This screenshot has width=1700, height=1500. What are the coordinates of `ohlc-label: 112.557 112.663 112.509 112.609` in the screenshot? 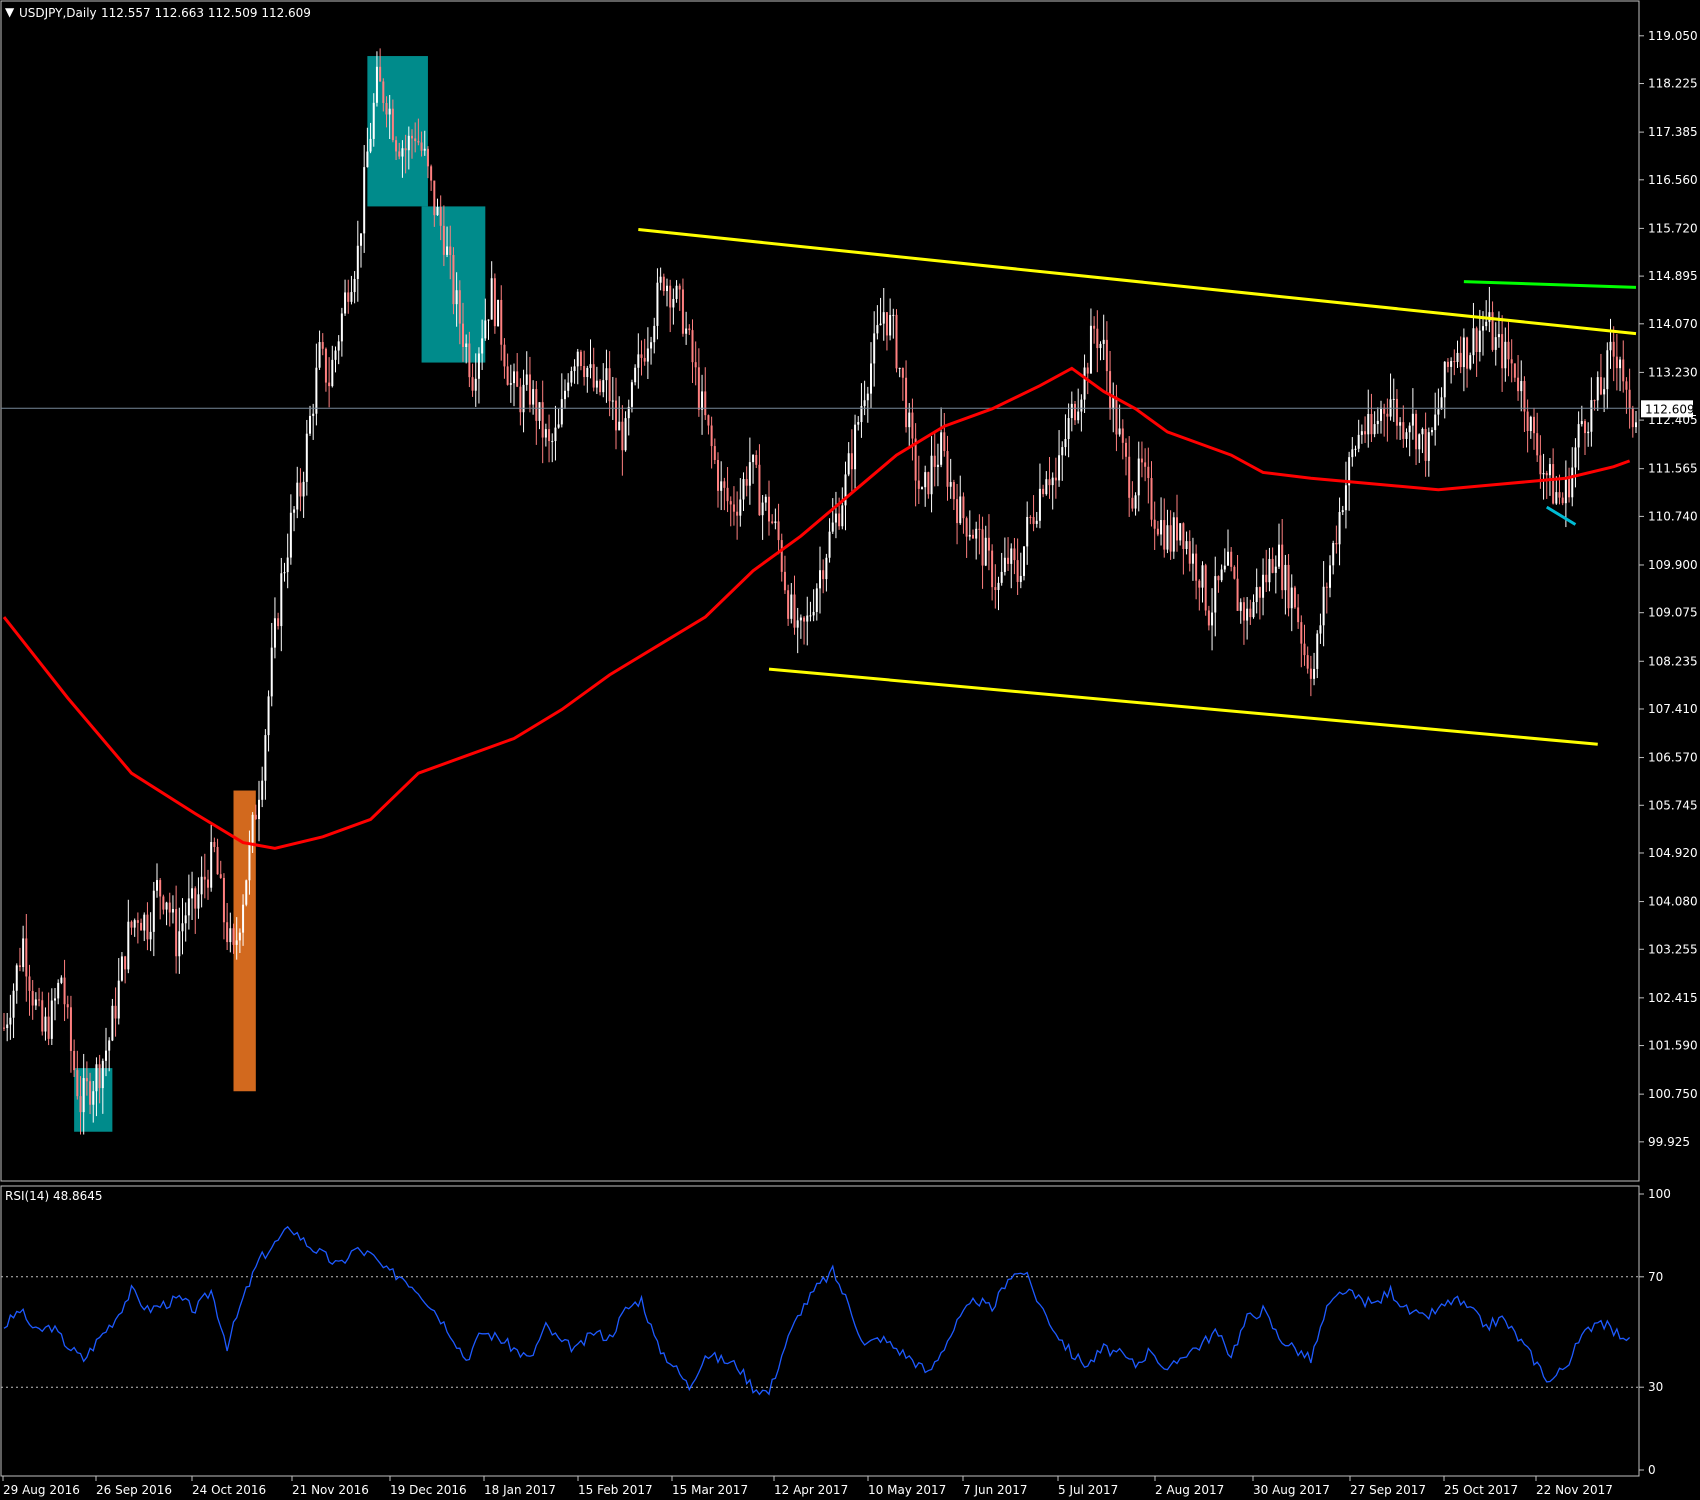 It's located at (206, 13).